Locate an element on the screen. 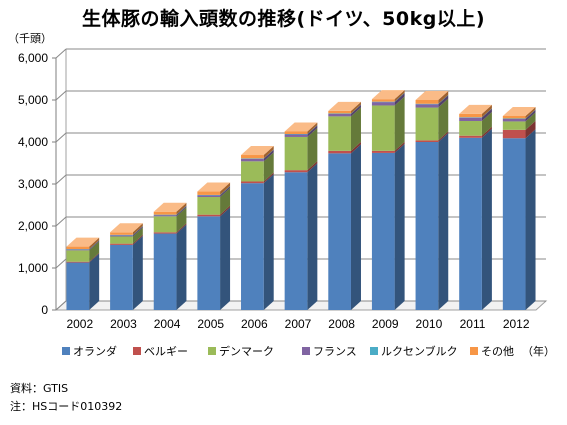  chart-notes: 資料：GTIS 注：HSコード010392 is located at coordinates (66, 398).